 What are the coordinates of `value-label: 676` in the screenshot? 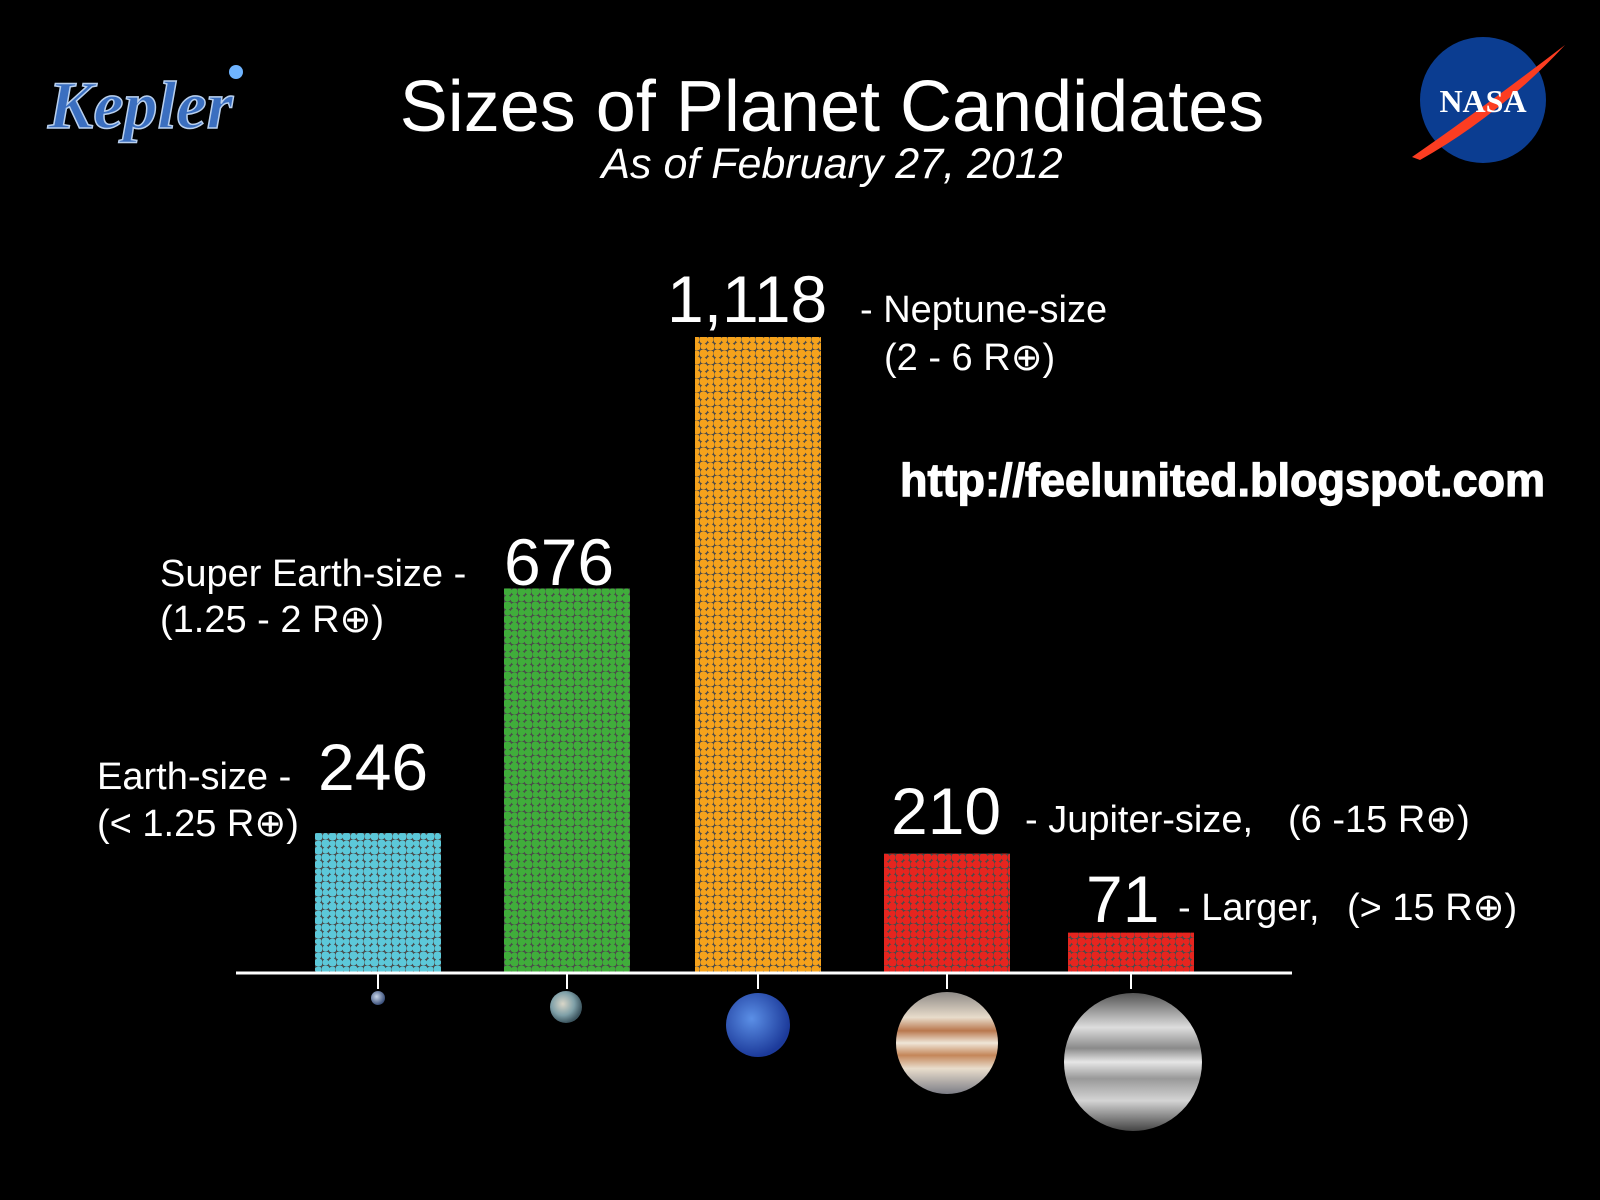 It's located at (559, 562).